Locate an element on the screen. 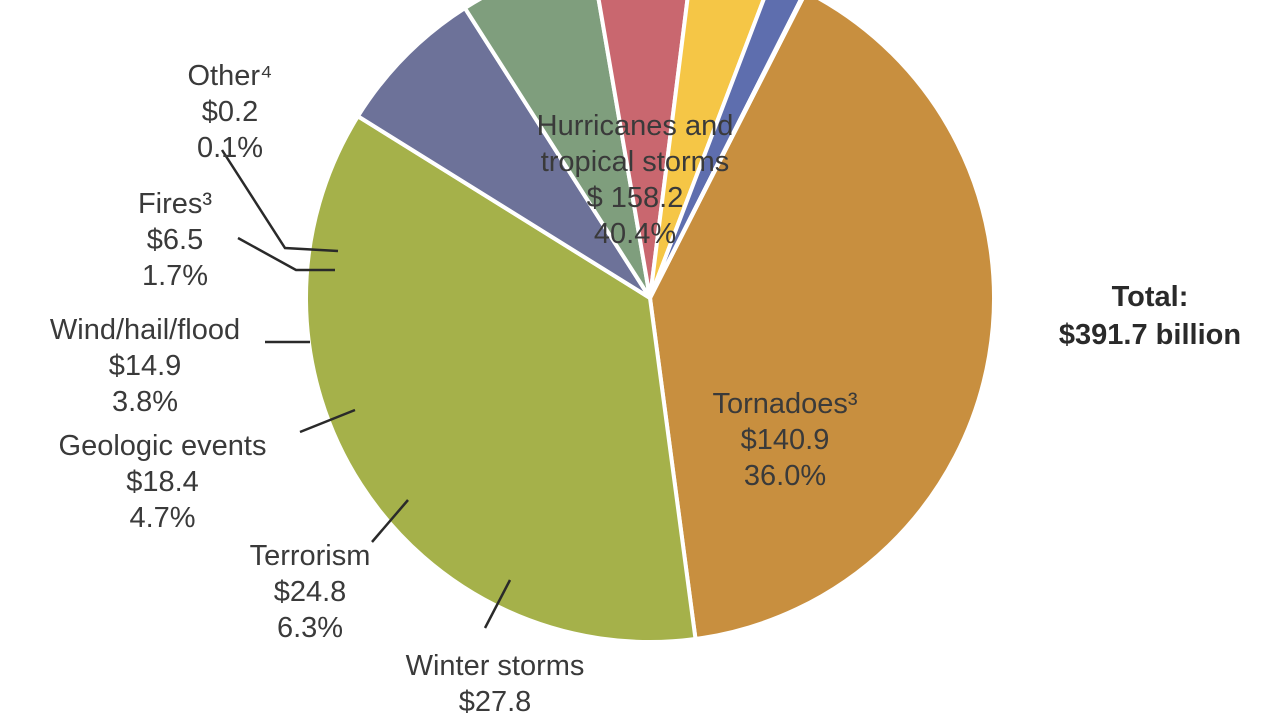 Image resolution: width=1280 pixels, height=720 pixels. label-wind-value: $14.9 is located at coordinates (145, 366).